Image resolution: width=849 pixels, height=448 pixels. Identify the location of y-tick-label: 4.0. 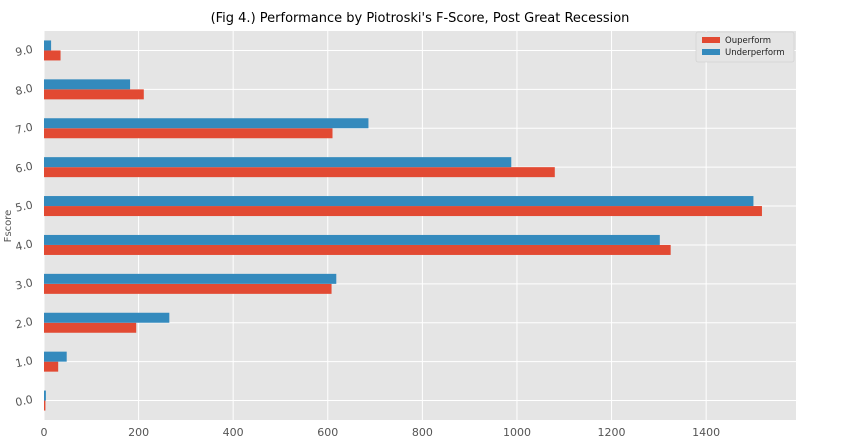
(24, 245).